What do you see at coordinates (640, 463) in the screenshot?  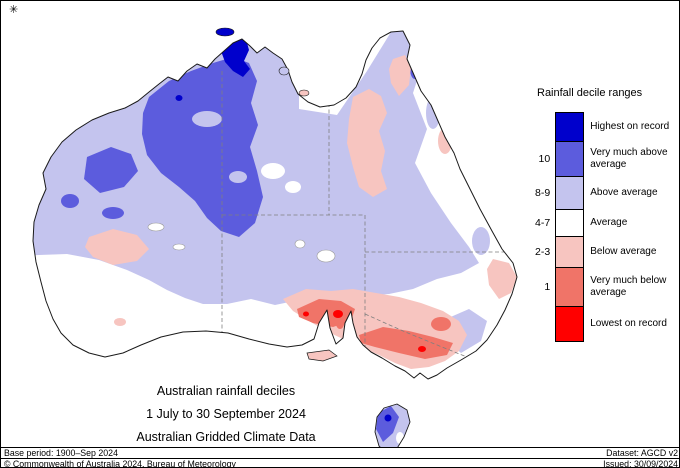 I see `issued-text: Issued: 30/09/2024` at bounding box center [640, 463].